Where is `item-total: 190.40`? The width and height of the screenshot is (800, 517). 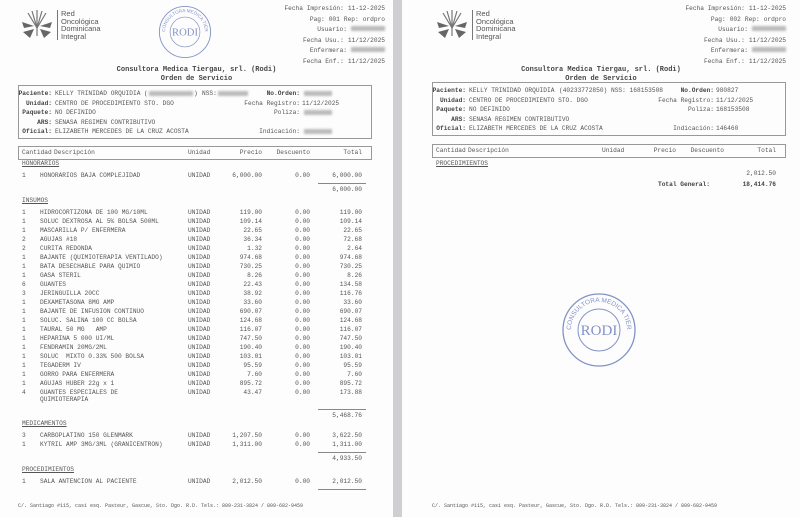
item-total: 190.40 is located at coordinates (350, 347).